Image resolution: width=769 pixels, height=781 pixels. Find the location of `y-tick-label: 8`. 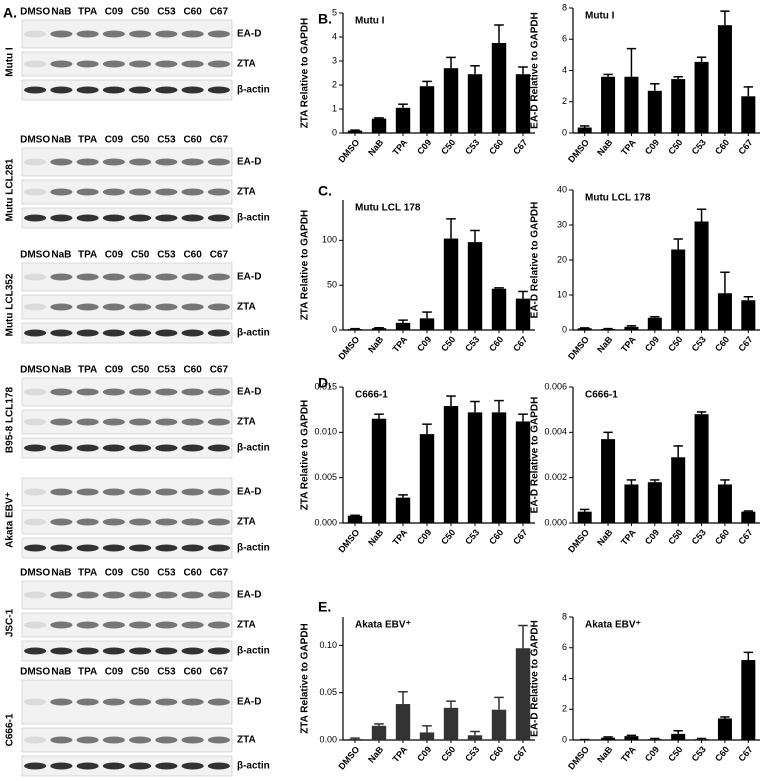

y-tick-label: 8 is located at coordinates (564, 7).